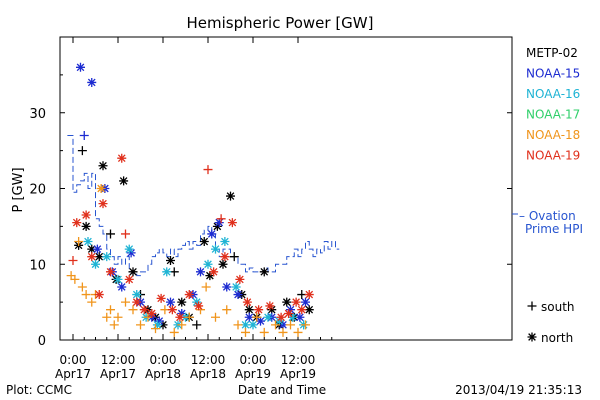 The width and height of the screenshot is (600, 400). Describe the element at coordinates (196, 283) in the screenshot. I see `noaa-16-series` at that location.